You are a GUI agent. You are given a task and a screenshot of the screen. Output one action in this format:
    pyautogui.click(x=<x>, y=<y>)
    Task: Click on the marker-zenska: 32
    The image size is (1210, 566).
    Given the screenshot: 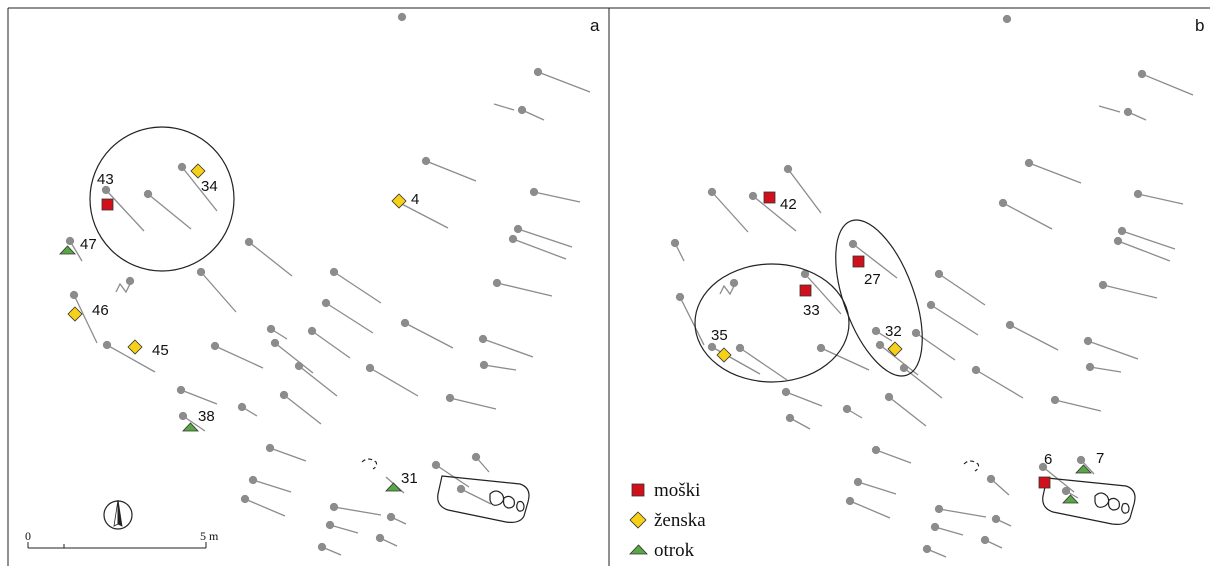 What is the action you would take?
    pyautogui.click(x=894, y=340)
    